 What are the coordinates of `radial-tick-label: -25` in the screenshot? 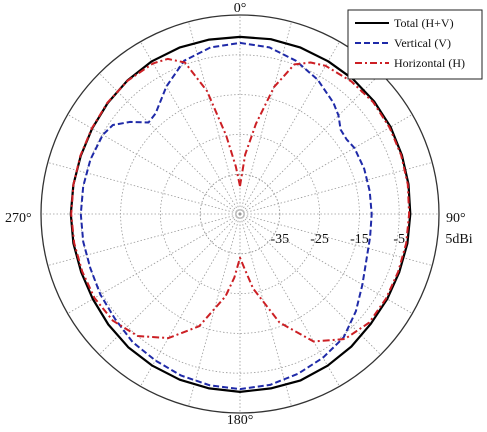 It's located at (319, 239).